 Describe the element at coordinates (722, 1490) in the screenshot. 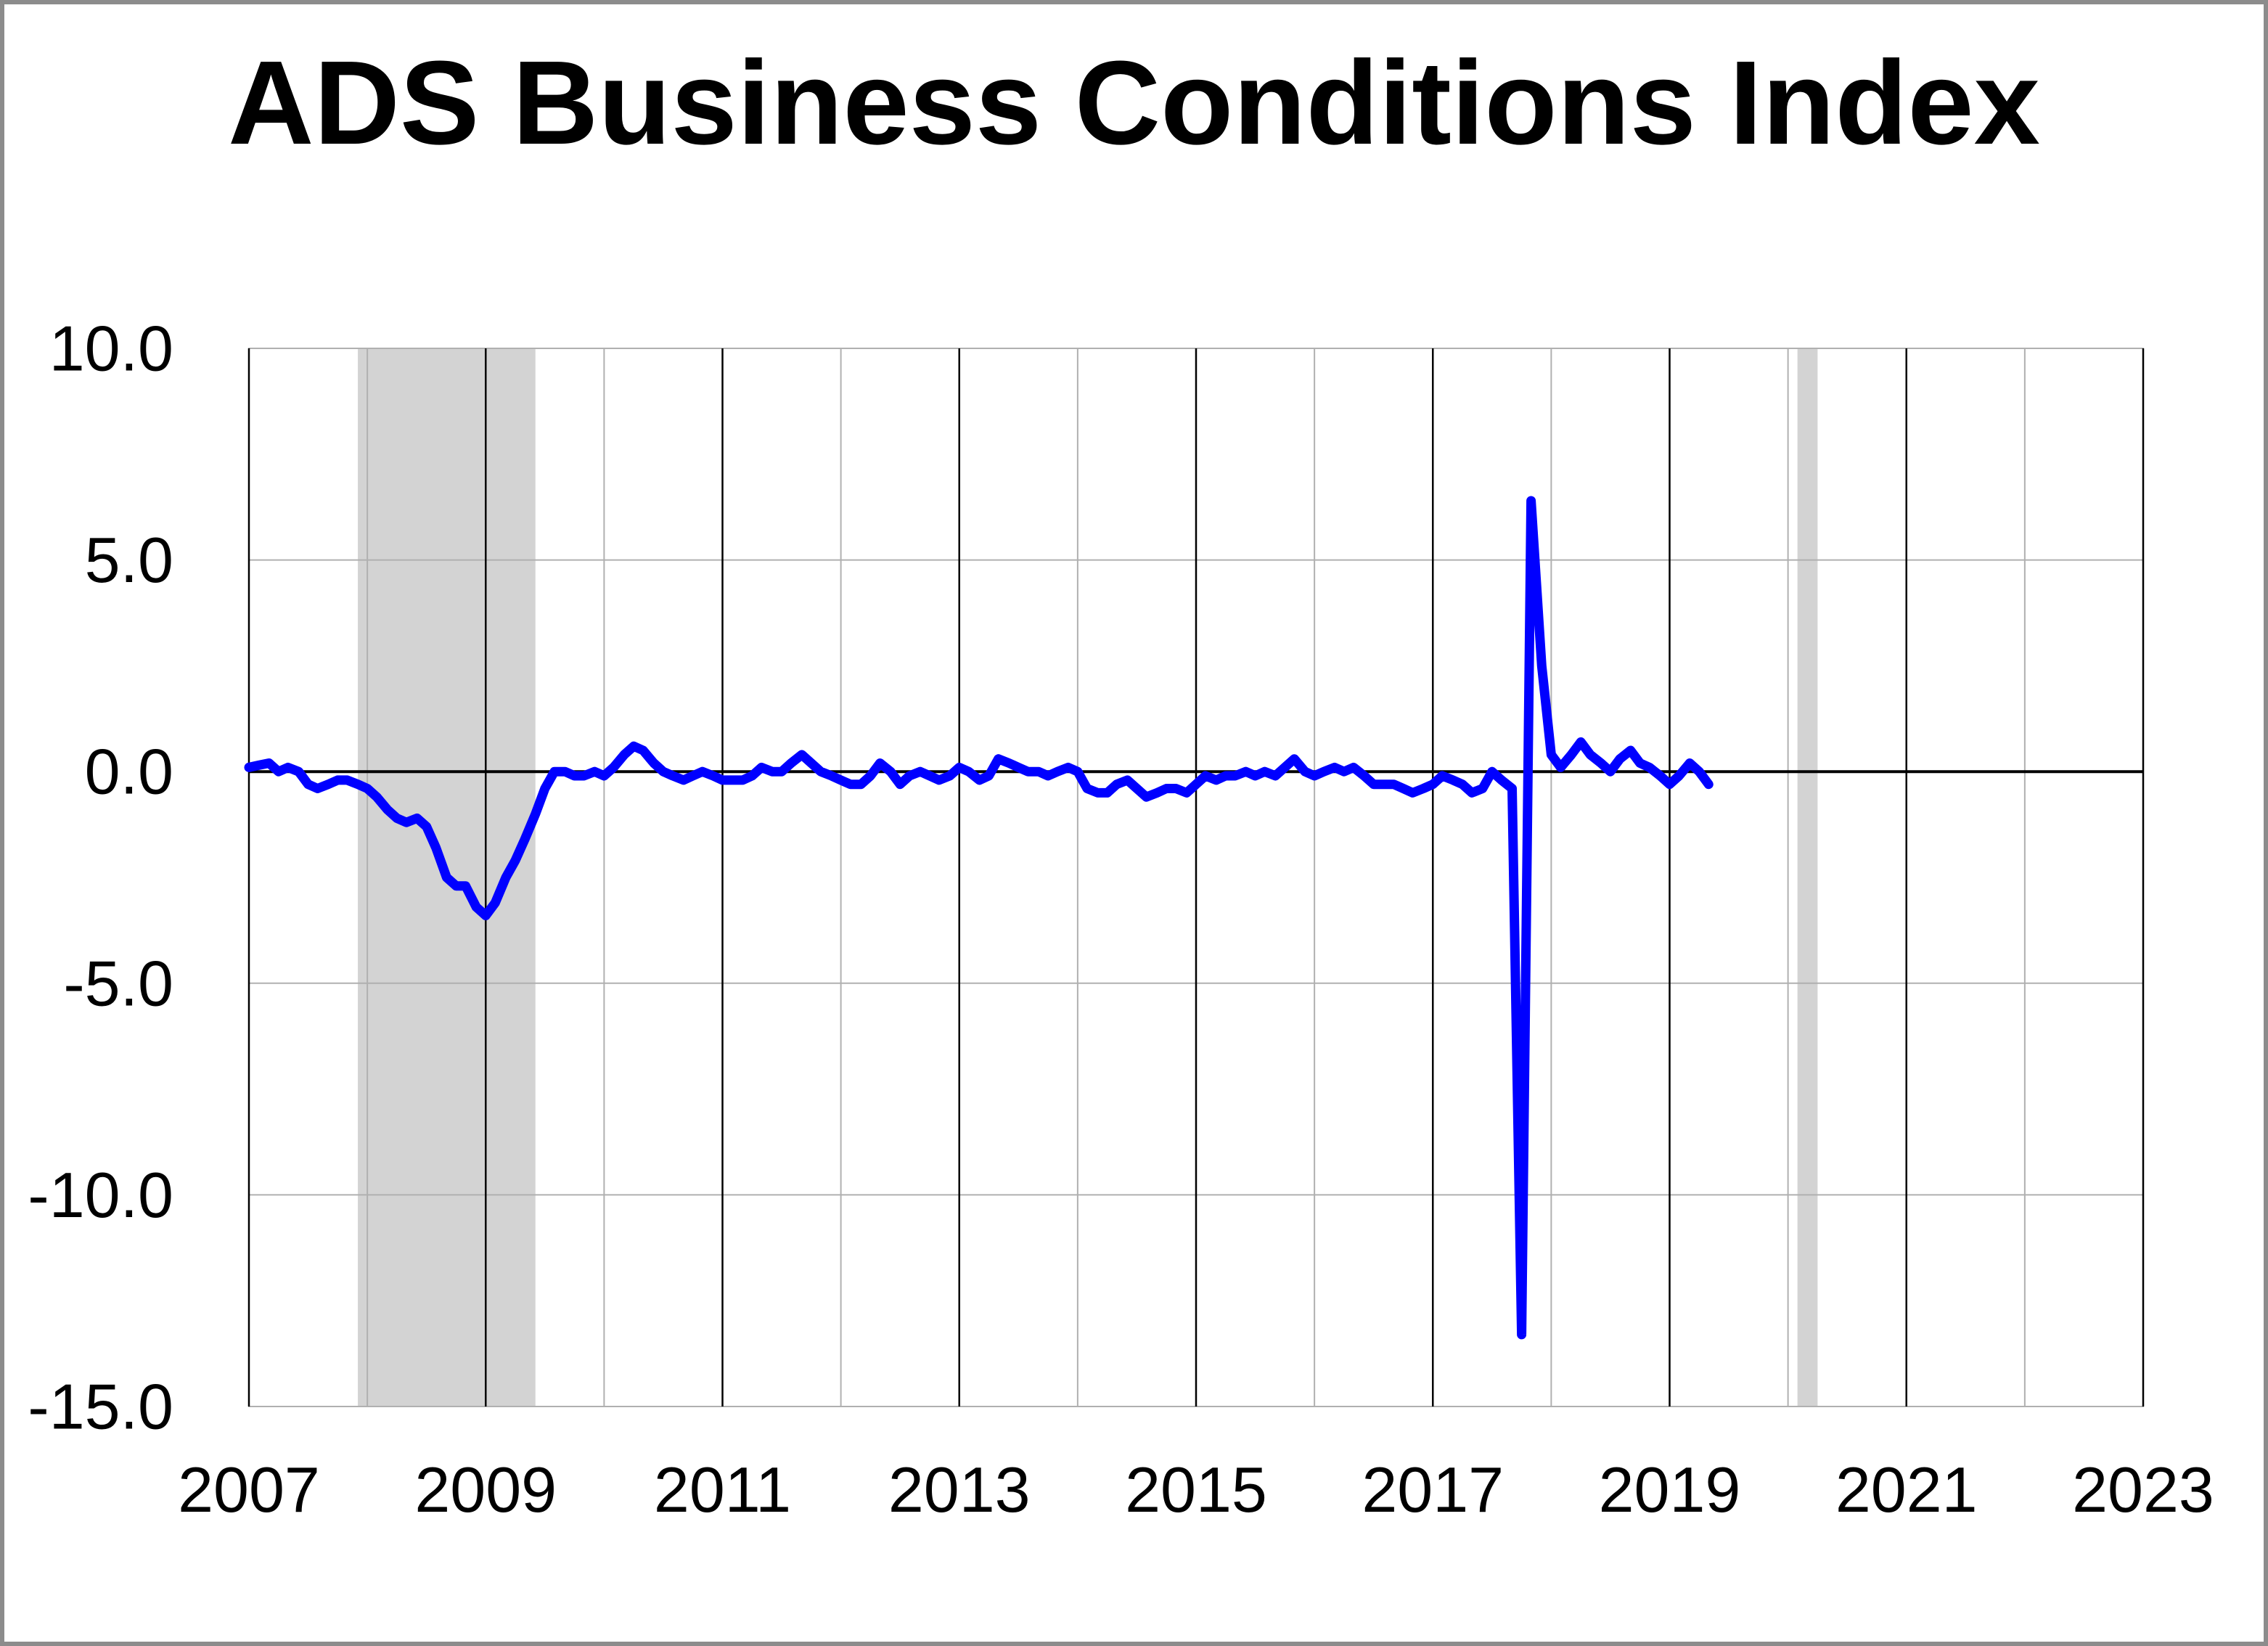

I see `x-tick-label: 2011` at that location.